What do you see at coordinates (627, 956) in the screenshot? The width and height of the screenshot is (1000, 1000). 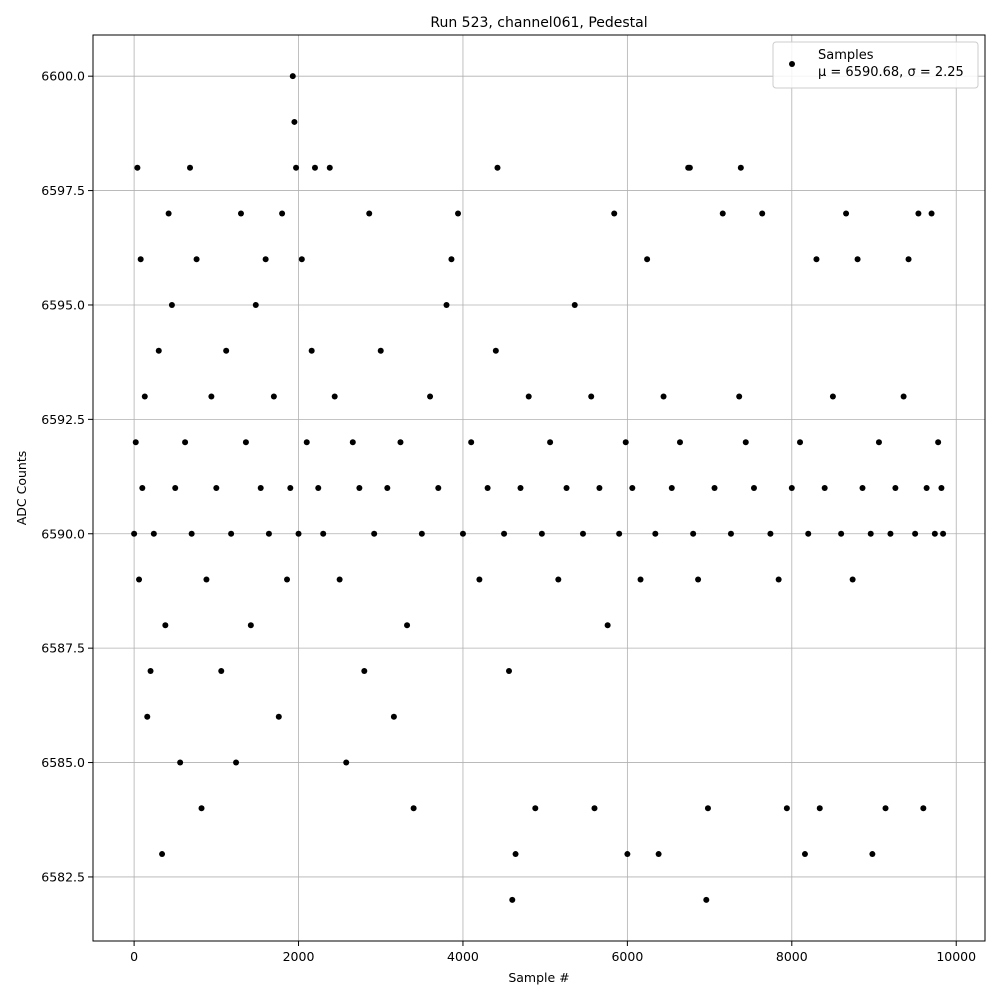 I see `x-tick-label: 6000` at bounding box center [627, 956].